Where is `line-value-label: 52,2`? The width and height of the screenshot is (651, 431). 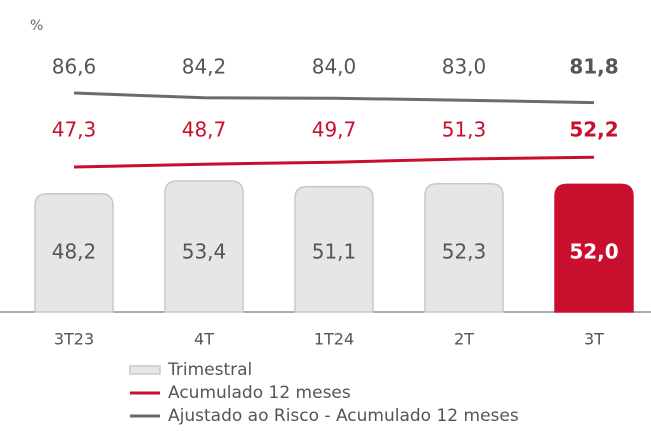 line-value-label: 52,2 is located at coordinates (593, 130).